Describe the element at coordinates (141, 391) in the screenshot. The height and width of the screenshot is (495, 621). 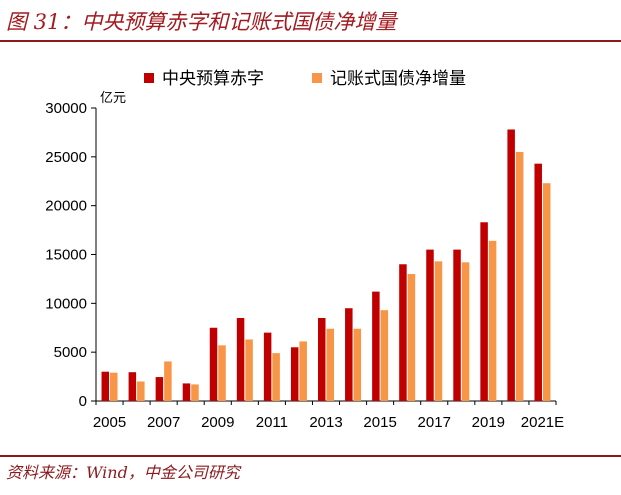
I see `bar-bond-2006` at that location.